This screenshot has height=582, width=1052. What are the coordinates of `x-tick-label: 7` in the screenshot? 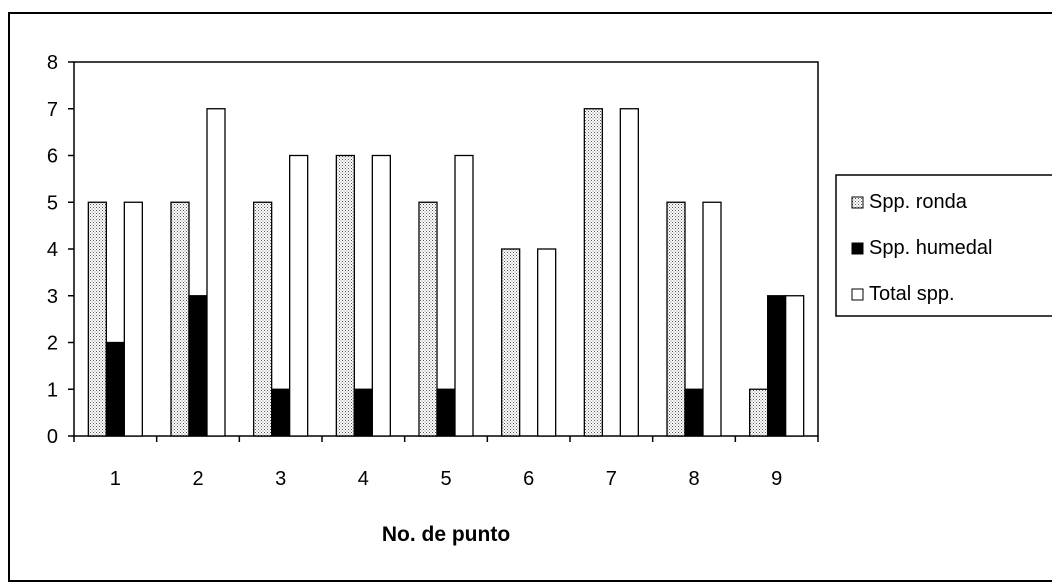 It's located at (611, 479).